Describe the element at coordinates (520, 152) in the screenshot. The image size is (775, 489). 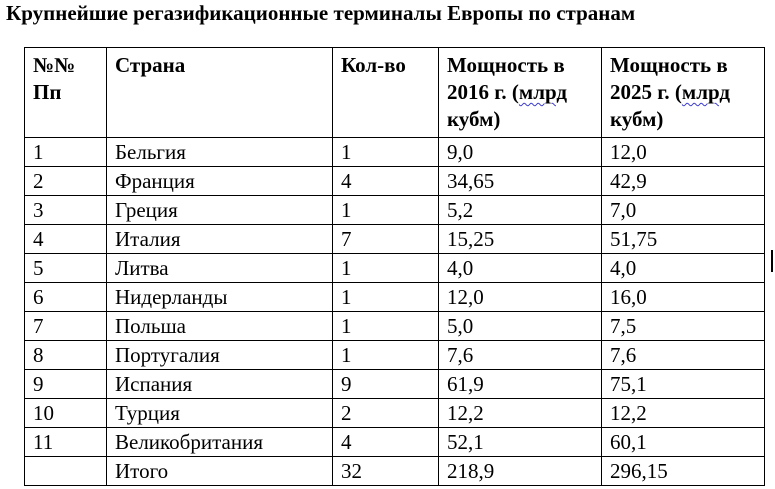
I see `cell-capacity-2016: 9,0` at that location.